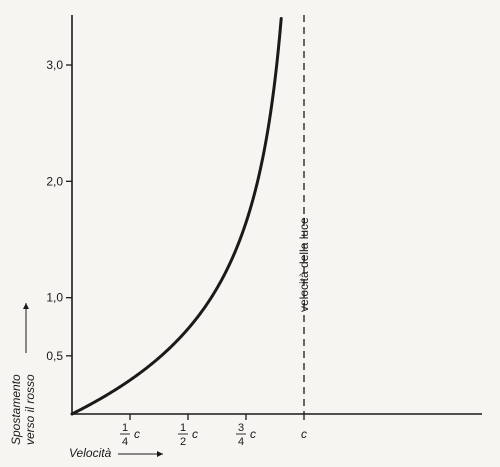  I want to click on x-tick-label-3: c, so click(304, 434).